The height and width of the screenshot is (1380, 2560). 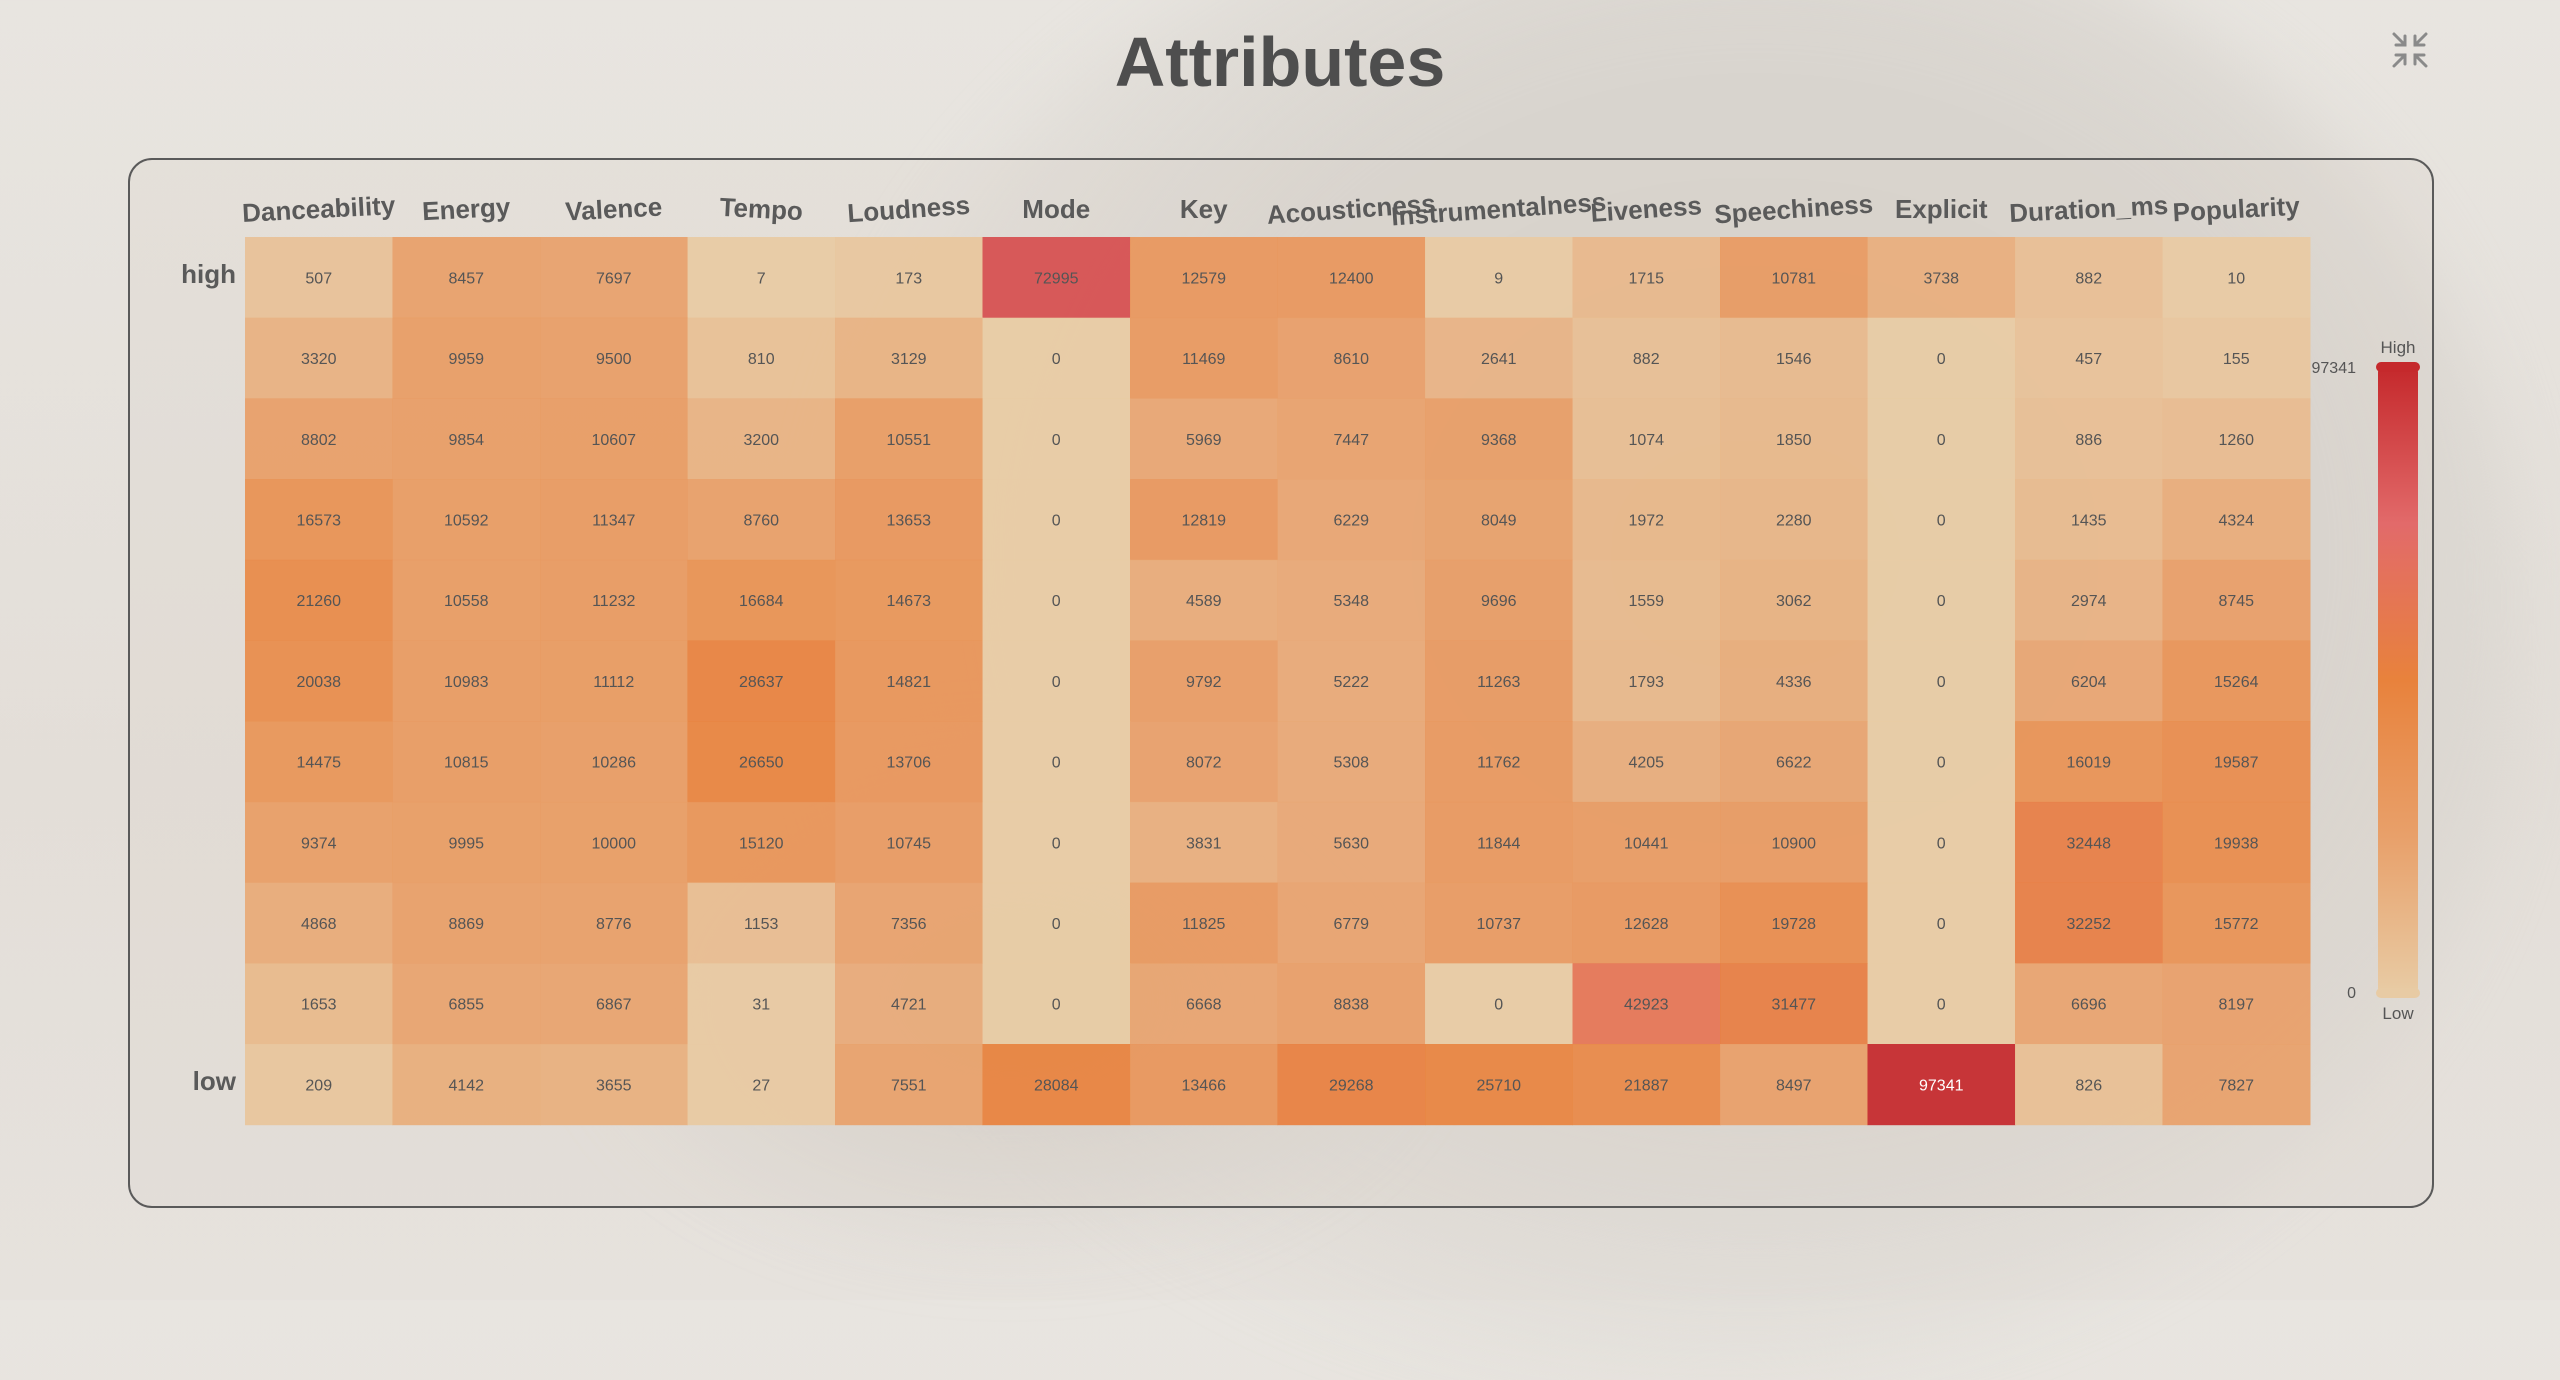 I want to click on cell-value-label: 3655, so click(x=614, y=1085).